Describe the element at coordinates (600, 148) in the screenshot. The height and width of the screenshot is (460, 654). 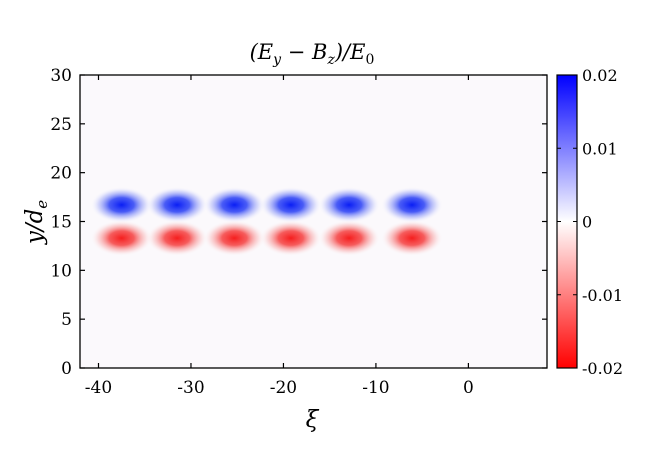
I see `colorbar-tick-label: 0.01` at that location.